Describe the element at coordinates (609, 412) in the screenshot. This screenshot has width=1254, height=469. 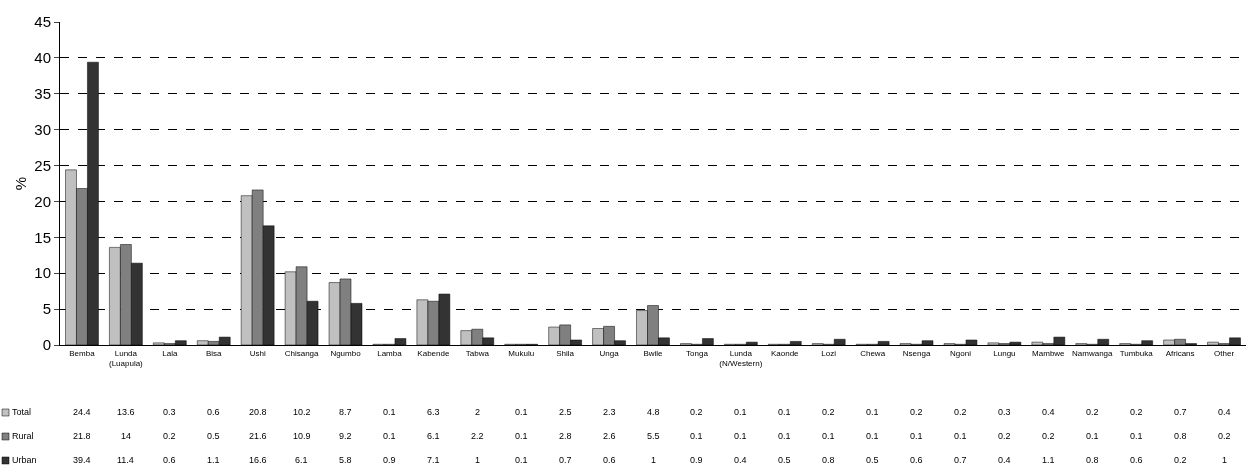
I see `data-label: 2.3` at that location.